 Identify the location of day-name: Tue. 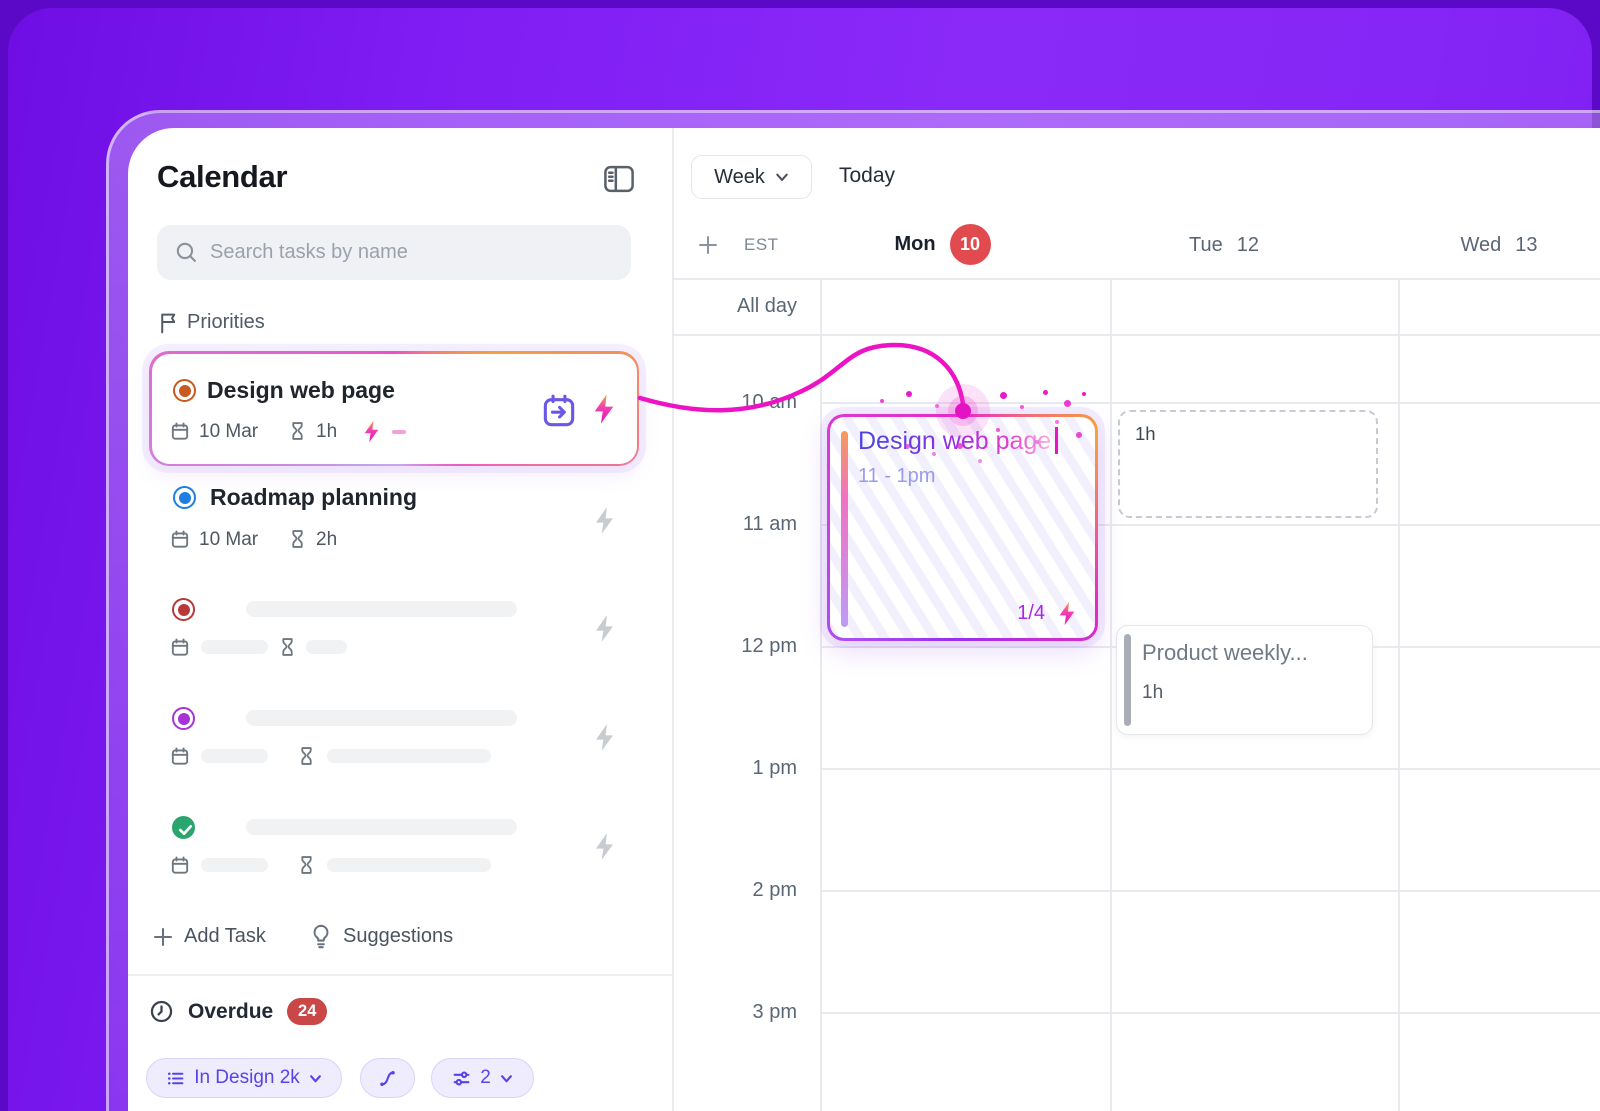
(1206, 244).